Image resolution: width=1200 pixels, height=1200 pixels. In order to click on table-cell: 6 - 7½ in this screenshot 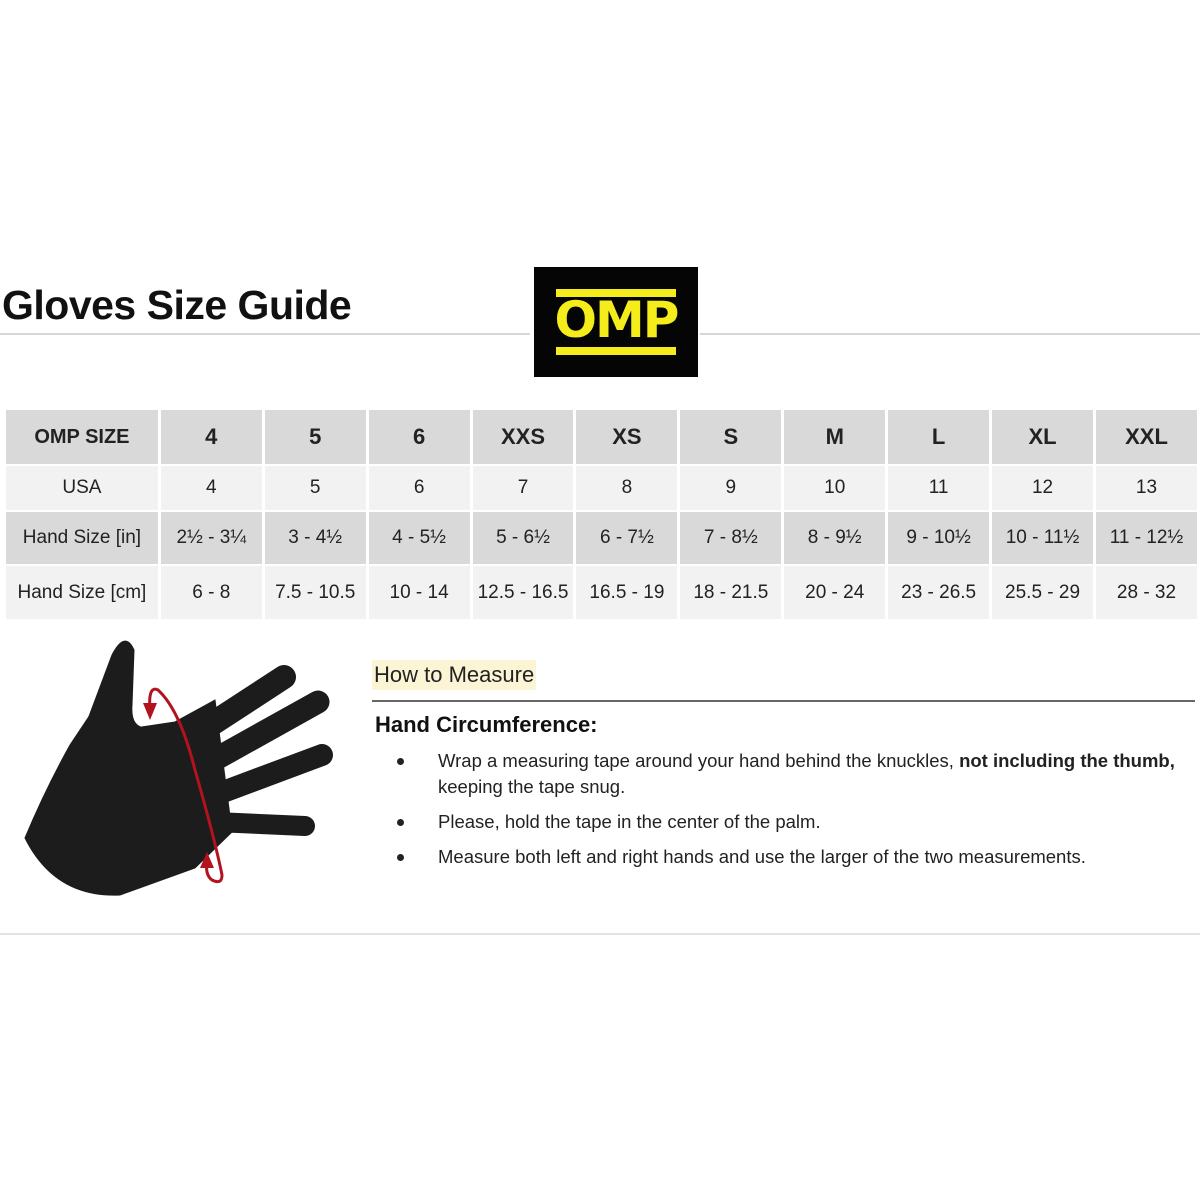, I will do `click(627, 538)`.